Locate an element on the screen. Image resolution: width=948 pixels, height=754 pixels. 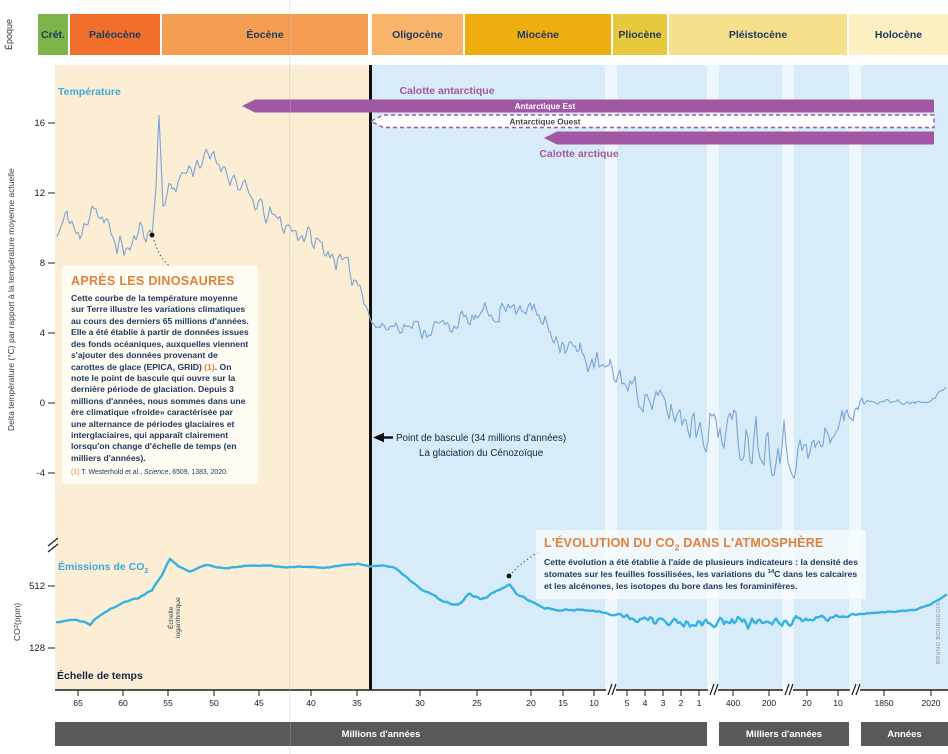
x-tick-label-9: 20 is located at coordinates (531, 703).